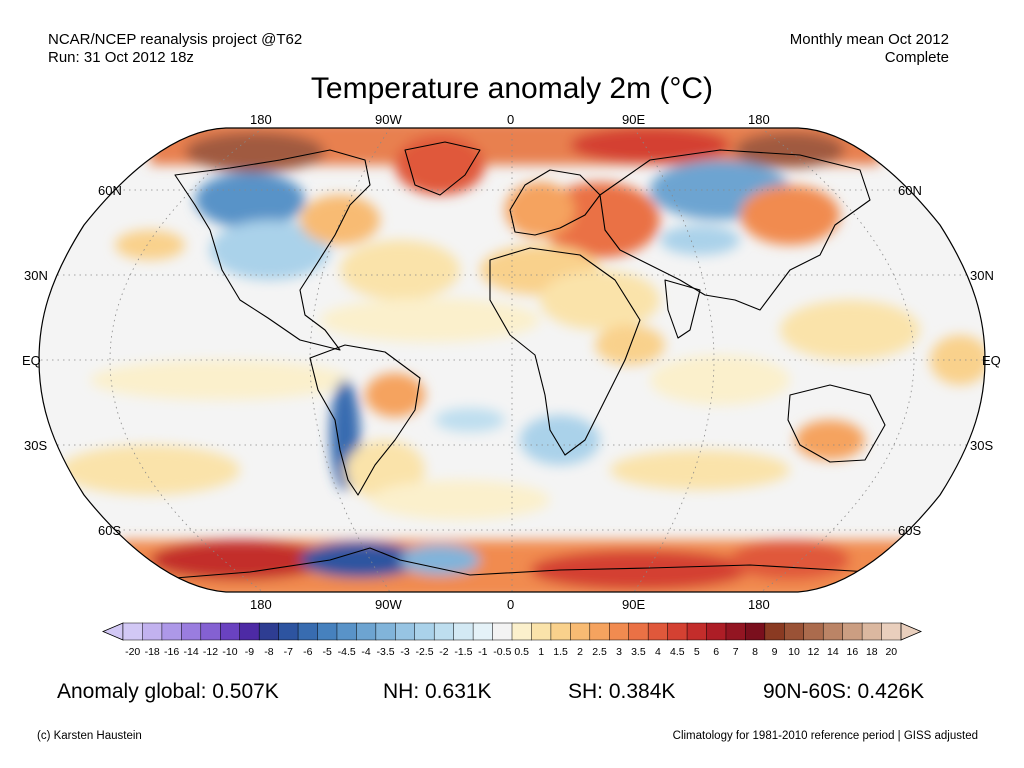 This screenshot has height=768, width=1024. Describe the element at coordinates (308, 652) in the screenshot. I see `colorbar-tick-label: -6` at that location.